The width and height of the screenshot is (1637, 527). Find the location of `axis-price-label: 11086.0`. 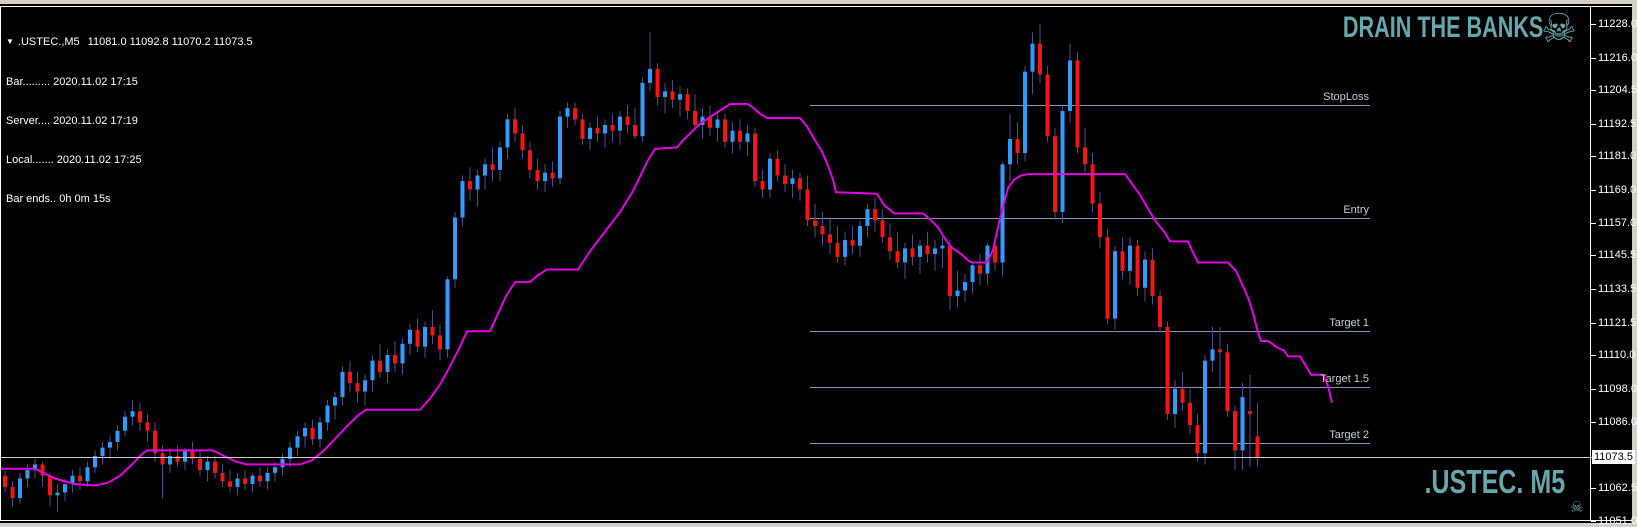

axis-price-label: 11086.0 is located at coordinates (1617, 422).